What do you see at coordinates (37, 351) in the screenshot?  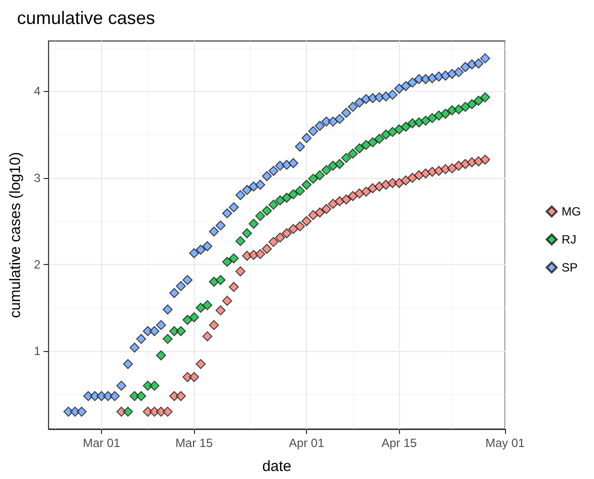 I see `y-tick-label: 1` at bounding box center [37, 351].